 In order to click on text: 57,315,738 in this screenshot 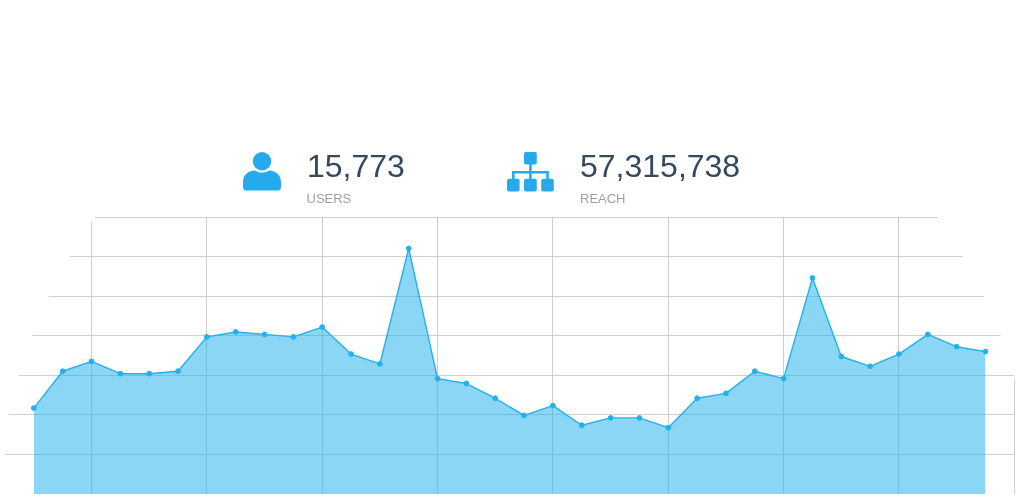, I will do `click(660, 166)`.